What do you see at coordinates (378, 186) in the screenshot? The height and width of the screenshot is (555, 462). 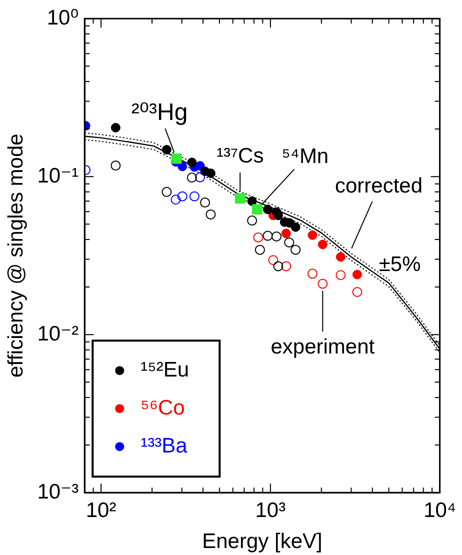 I see `annotation: corrected` at bounding box center [378, 186].